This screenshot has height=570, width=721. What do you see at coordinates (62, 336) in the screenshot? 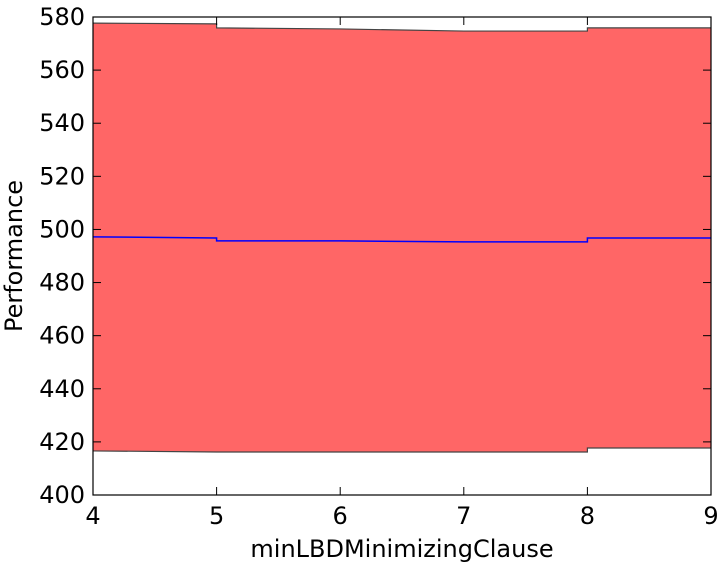
I see `y-tick-label: 460` at bounding box center [62, 336].